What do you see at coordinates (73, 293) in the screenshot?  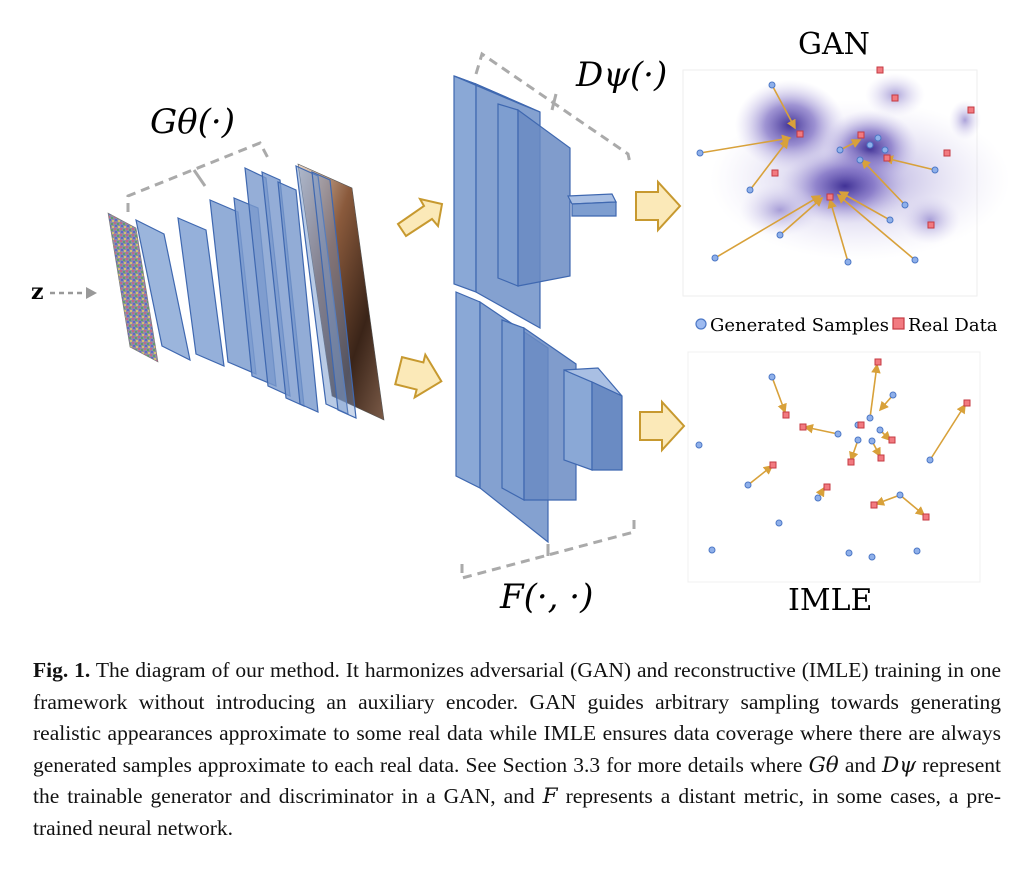 I see `input-arrow` at bounding box center [73, 293].